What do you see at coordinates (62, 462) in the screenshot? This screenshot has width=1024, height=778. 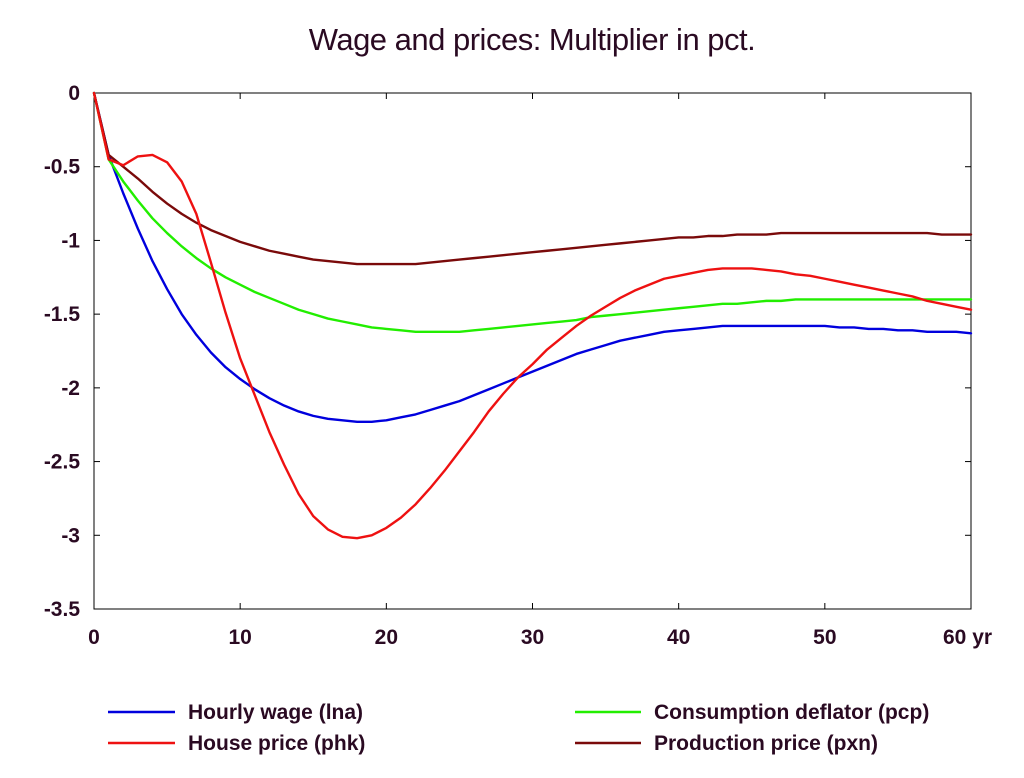 I see `y-tick-label: -2.5` at bounding box center [62, 462].